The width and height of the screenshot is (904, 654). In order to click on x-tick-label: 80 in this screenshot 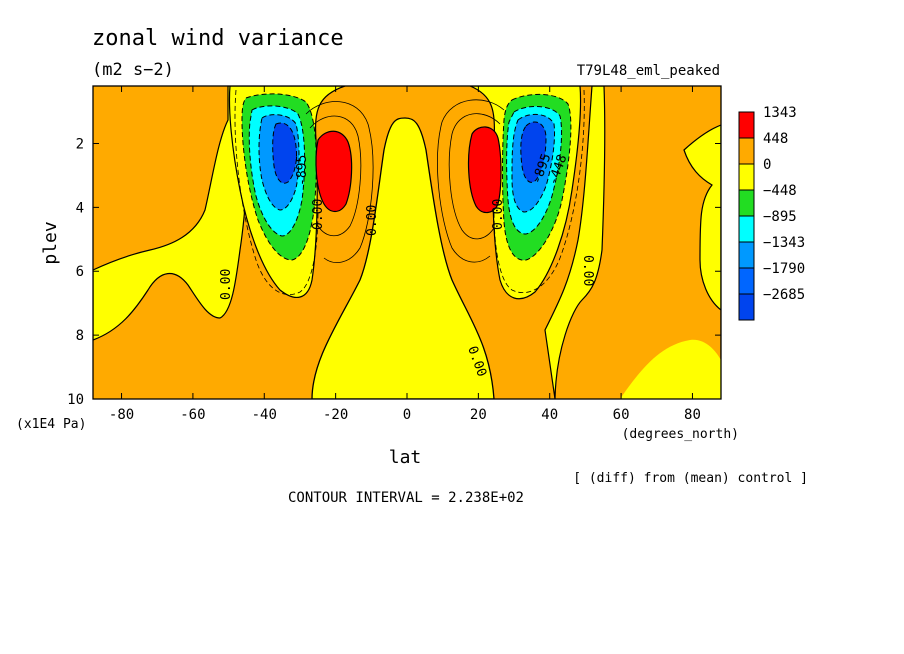, I will do `click(692, 415)`.